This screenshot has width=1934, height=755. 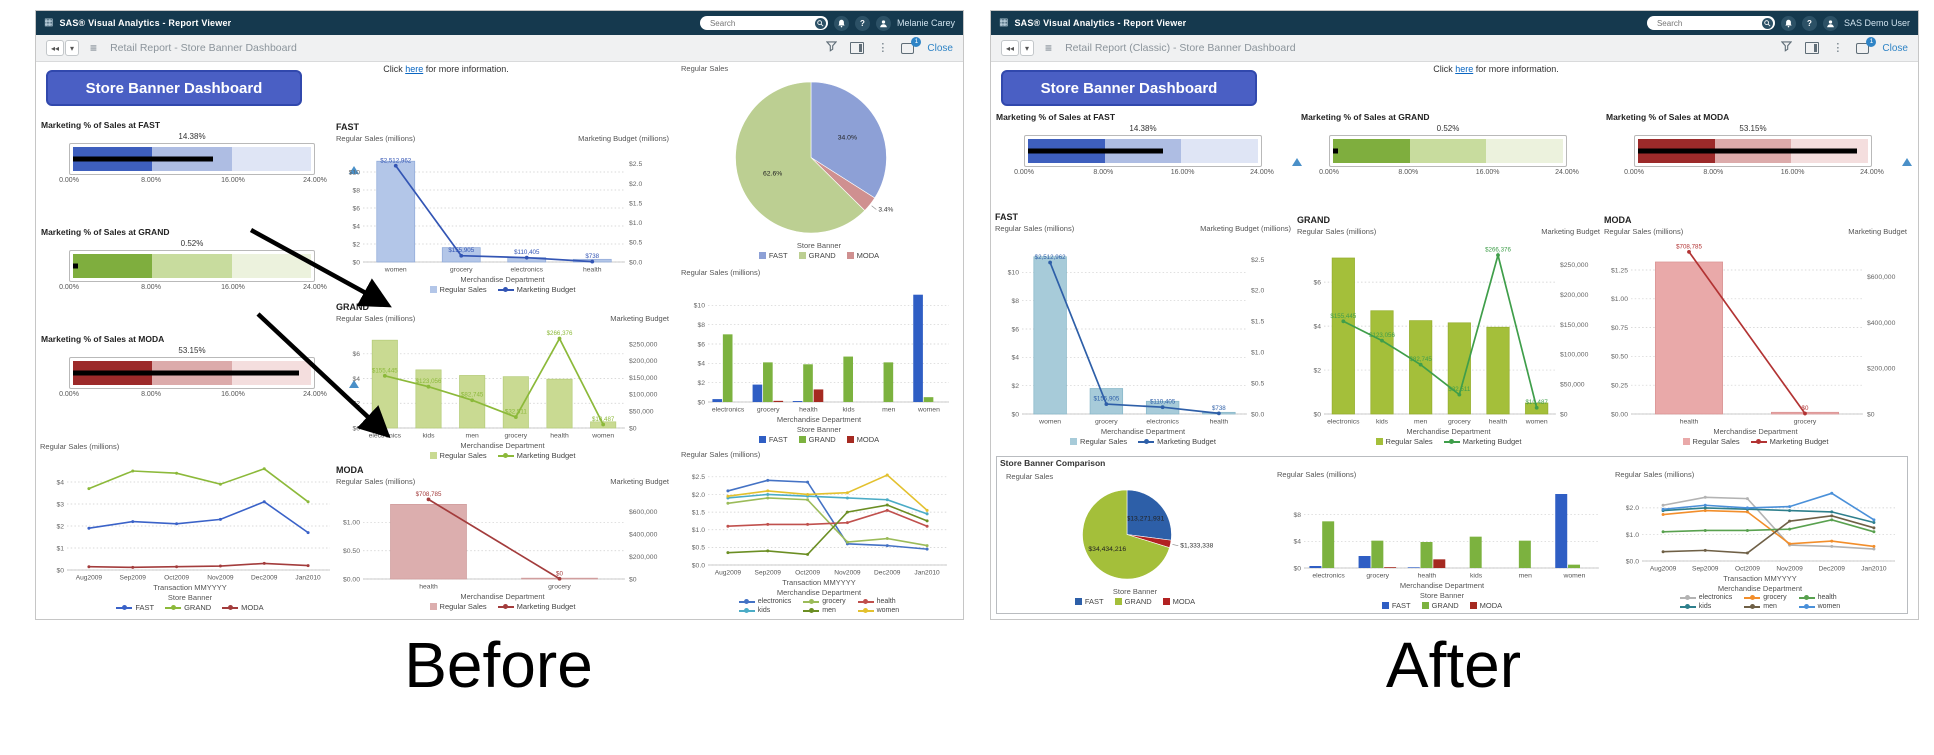 I want to click on legend-item-GRAND: GRAND, so click(x=188, y=607).